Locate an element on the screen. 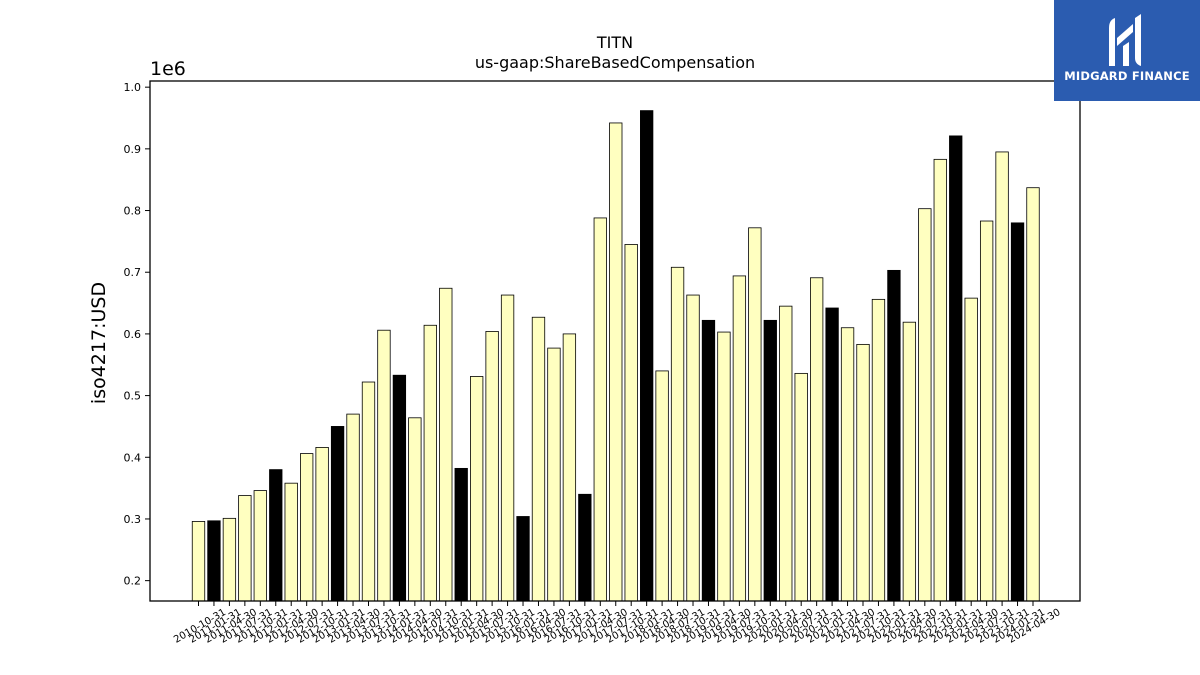 Image resolution: width=1200 pixels, height=675 pixels. logo-text: MIDGARD FINANCE is located at coordinates (1127, 76).